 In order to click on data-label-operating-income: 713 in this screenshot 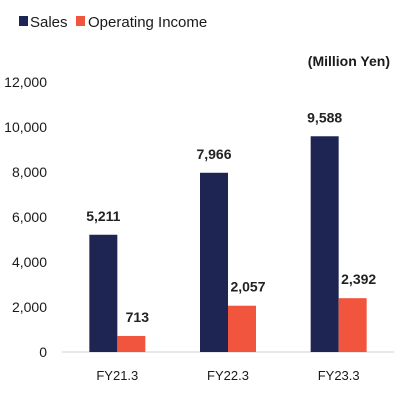, I will do `click(138, 317)`.